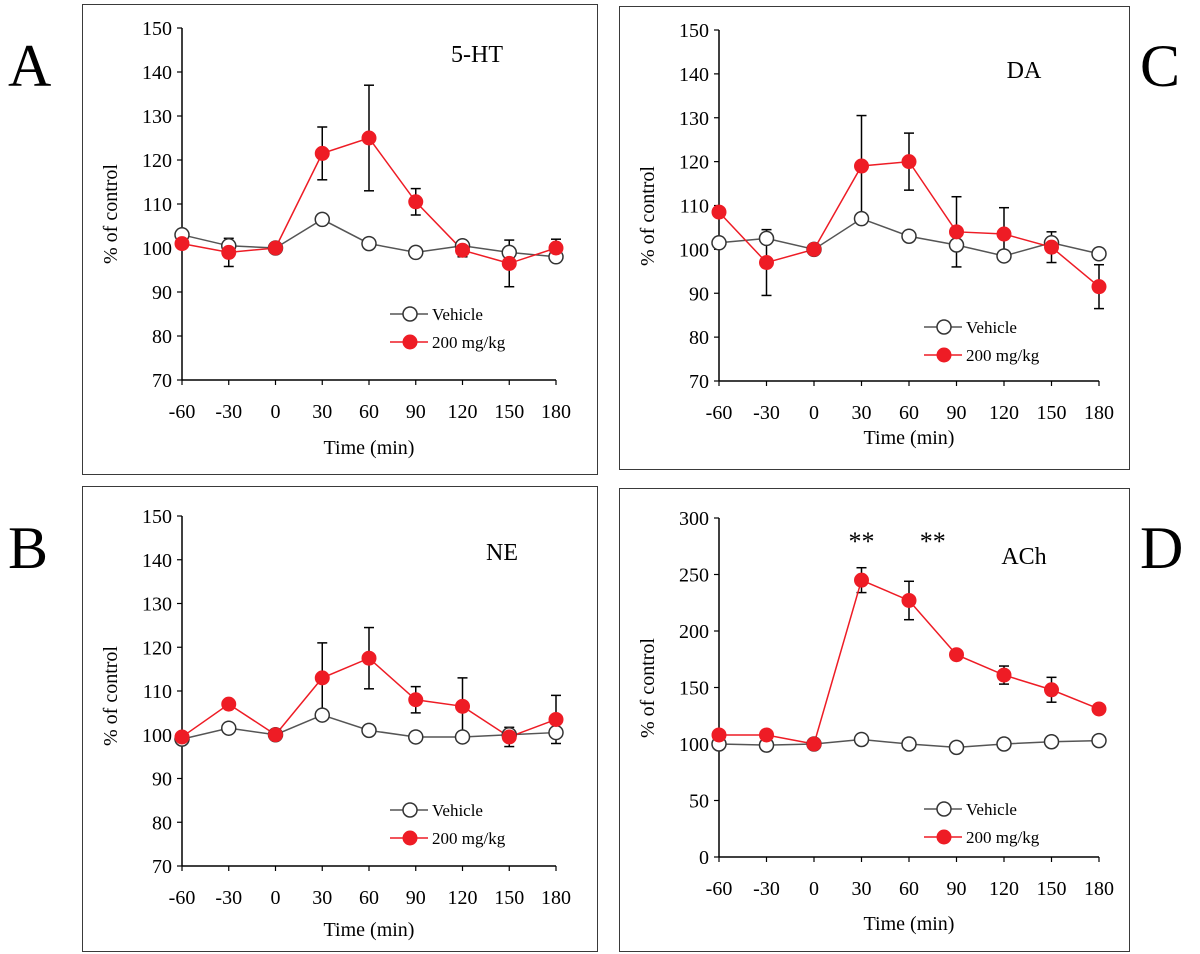  Describe the element at coordinates (699, 802) in the screenshot. I see `y-tick-label: 50` at that location.